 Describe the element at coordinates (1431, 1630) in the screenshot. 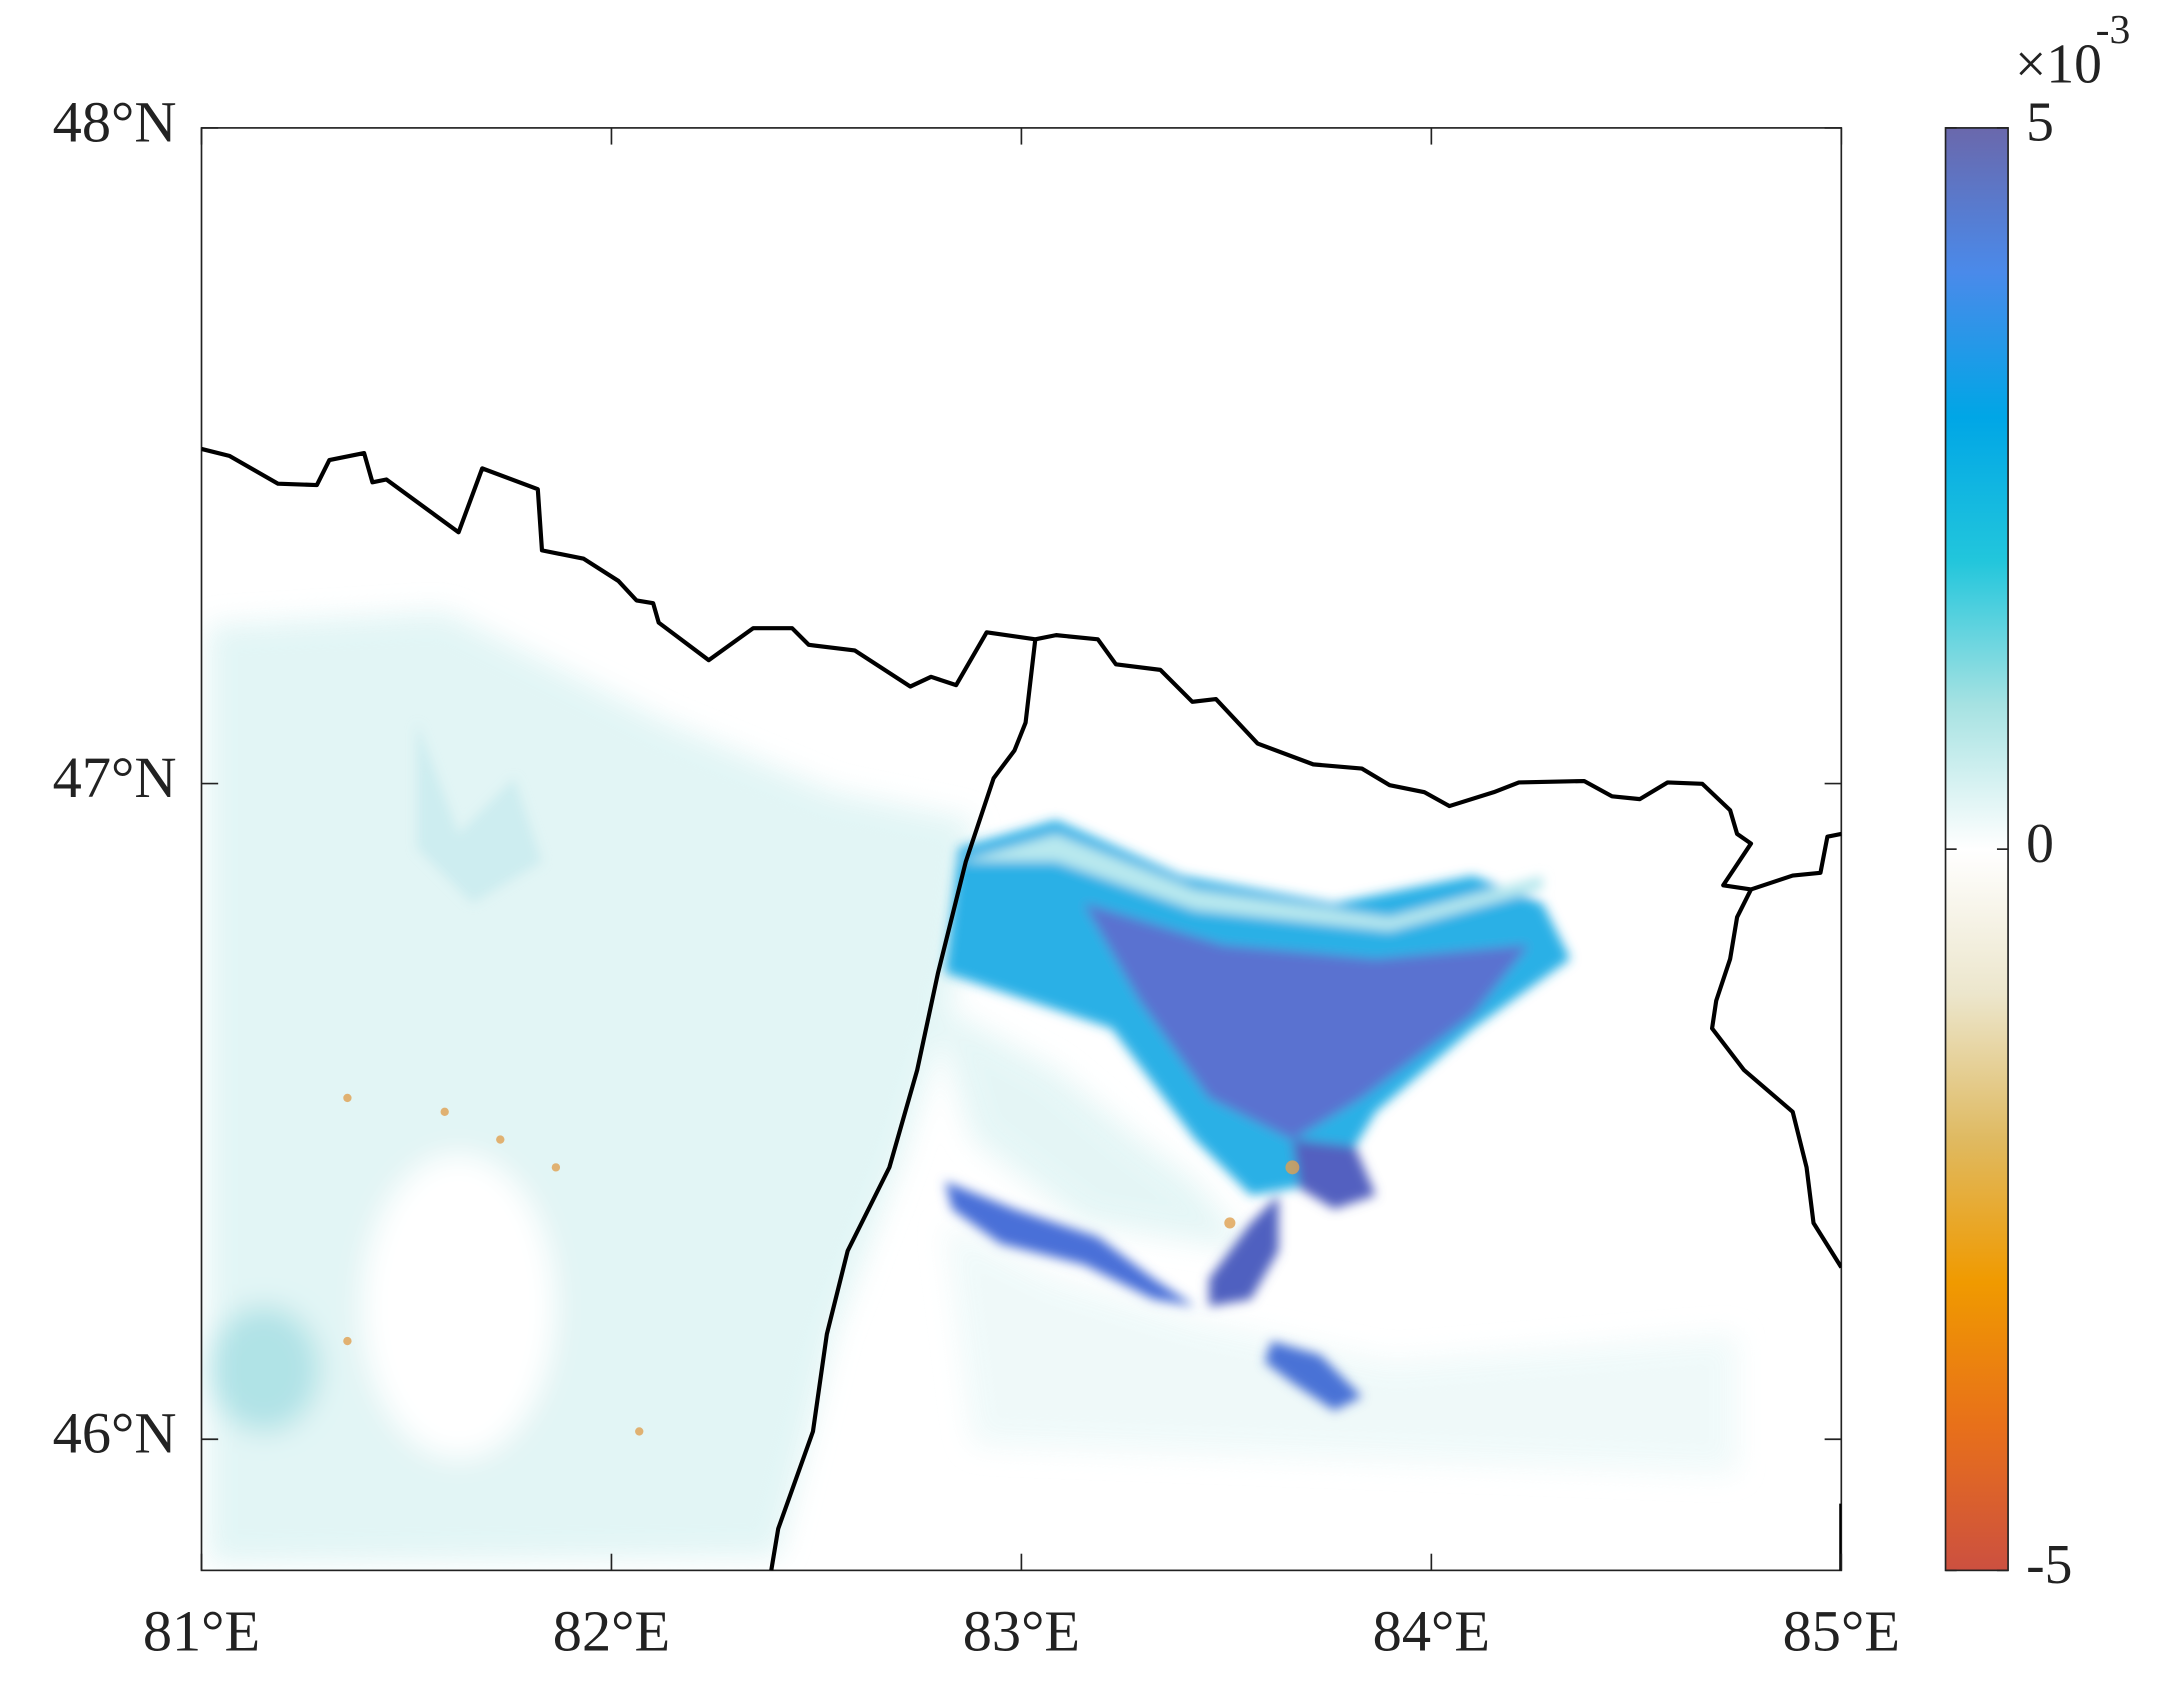

I see `x-tick-label: 84°E` at that location.